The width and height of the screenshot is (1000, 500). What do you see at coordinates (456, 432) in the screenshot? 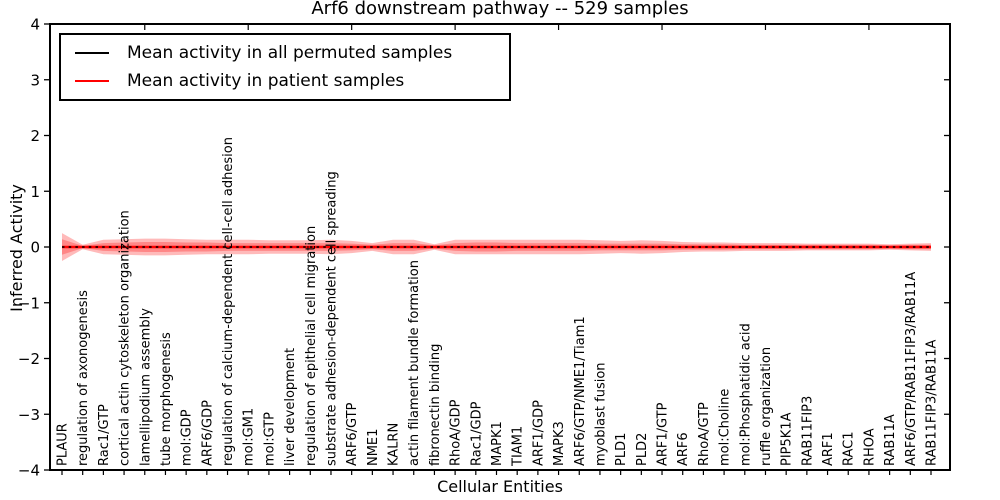
I see `x-tick-label: RhoA/GDP` at bounding box center [456, 432].